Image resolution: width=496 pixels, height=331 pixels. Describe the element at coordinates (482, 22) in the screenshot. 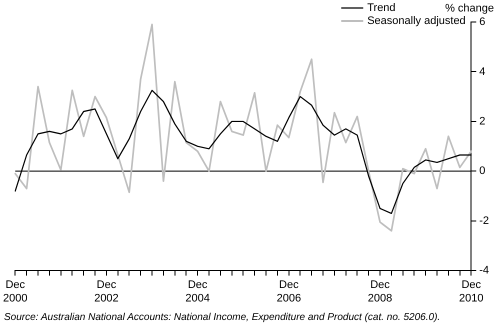

I see `y-tick-label: 6` at that location.